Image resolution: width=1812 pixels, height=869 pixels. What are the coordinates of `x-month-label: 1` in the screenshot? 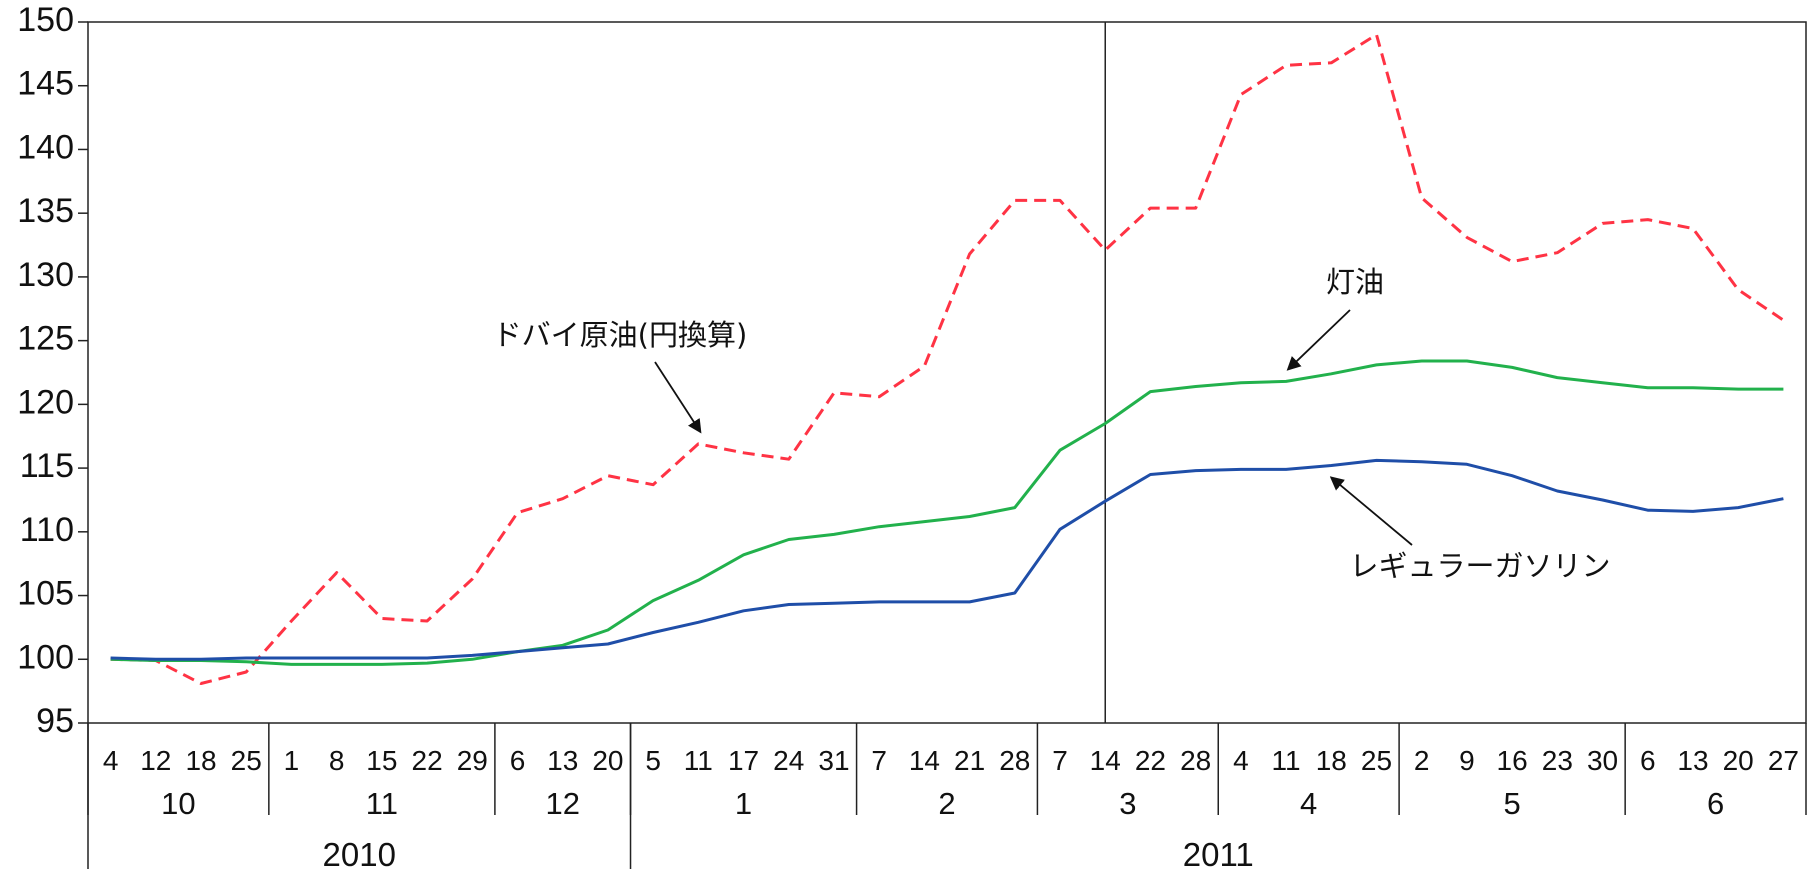 It's located at (743, 803).